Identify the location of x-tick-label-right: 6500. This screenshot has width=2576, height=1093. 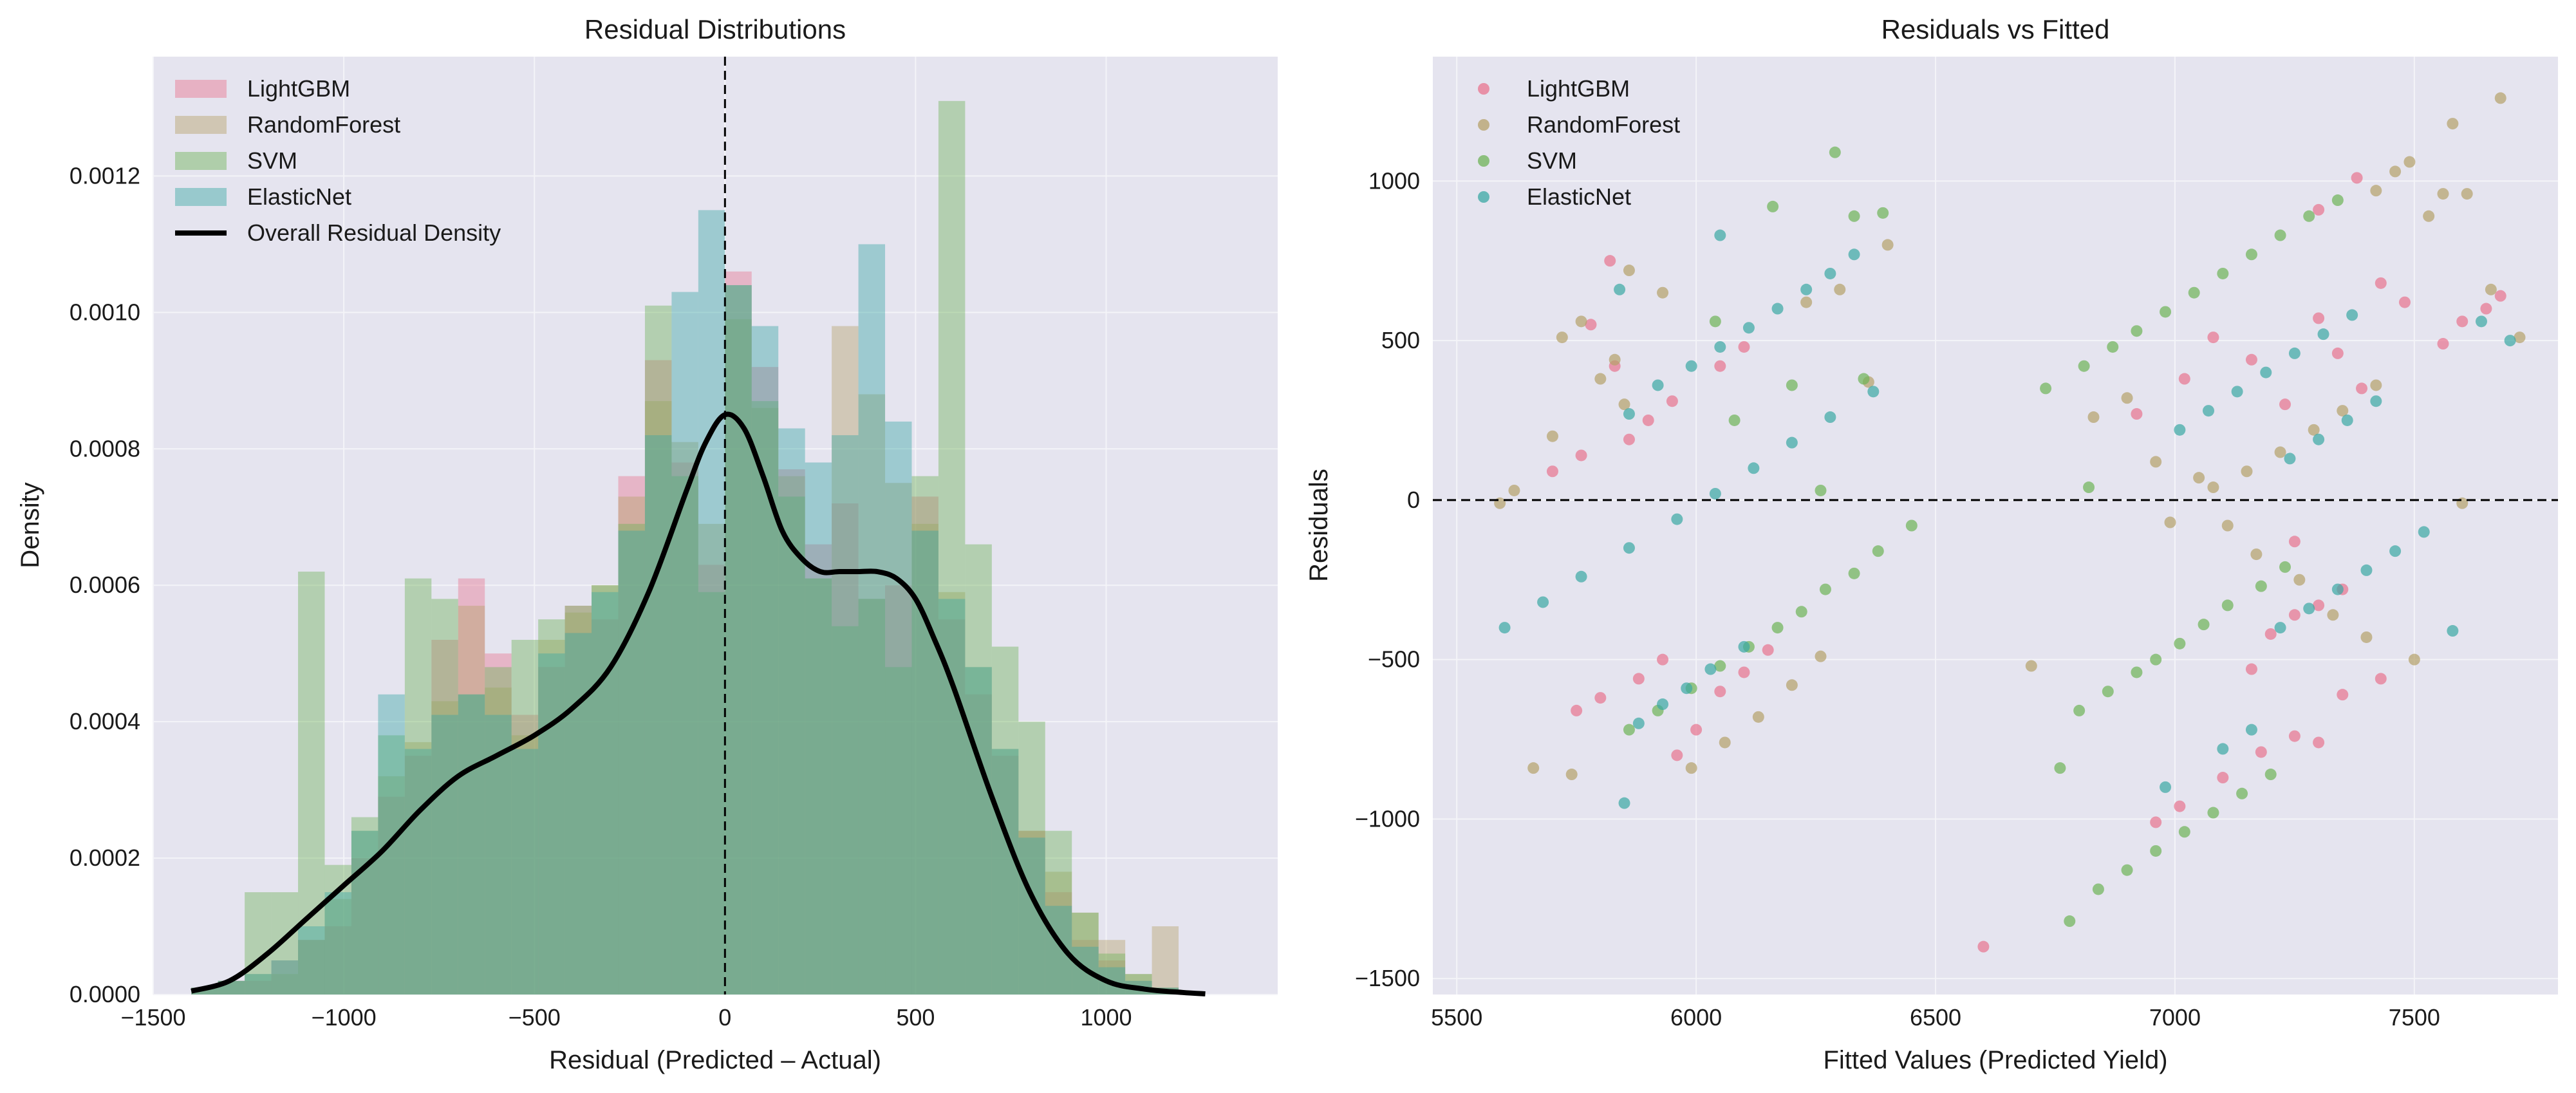
(1935, 1017).